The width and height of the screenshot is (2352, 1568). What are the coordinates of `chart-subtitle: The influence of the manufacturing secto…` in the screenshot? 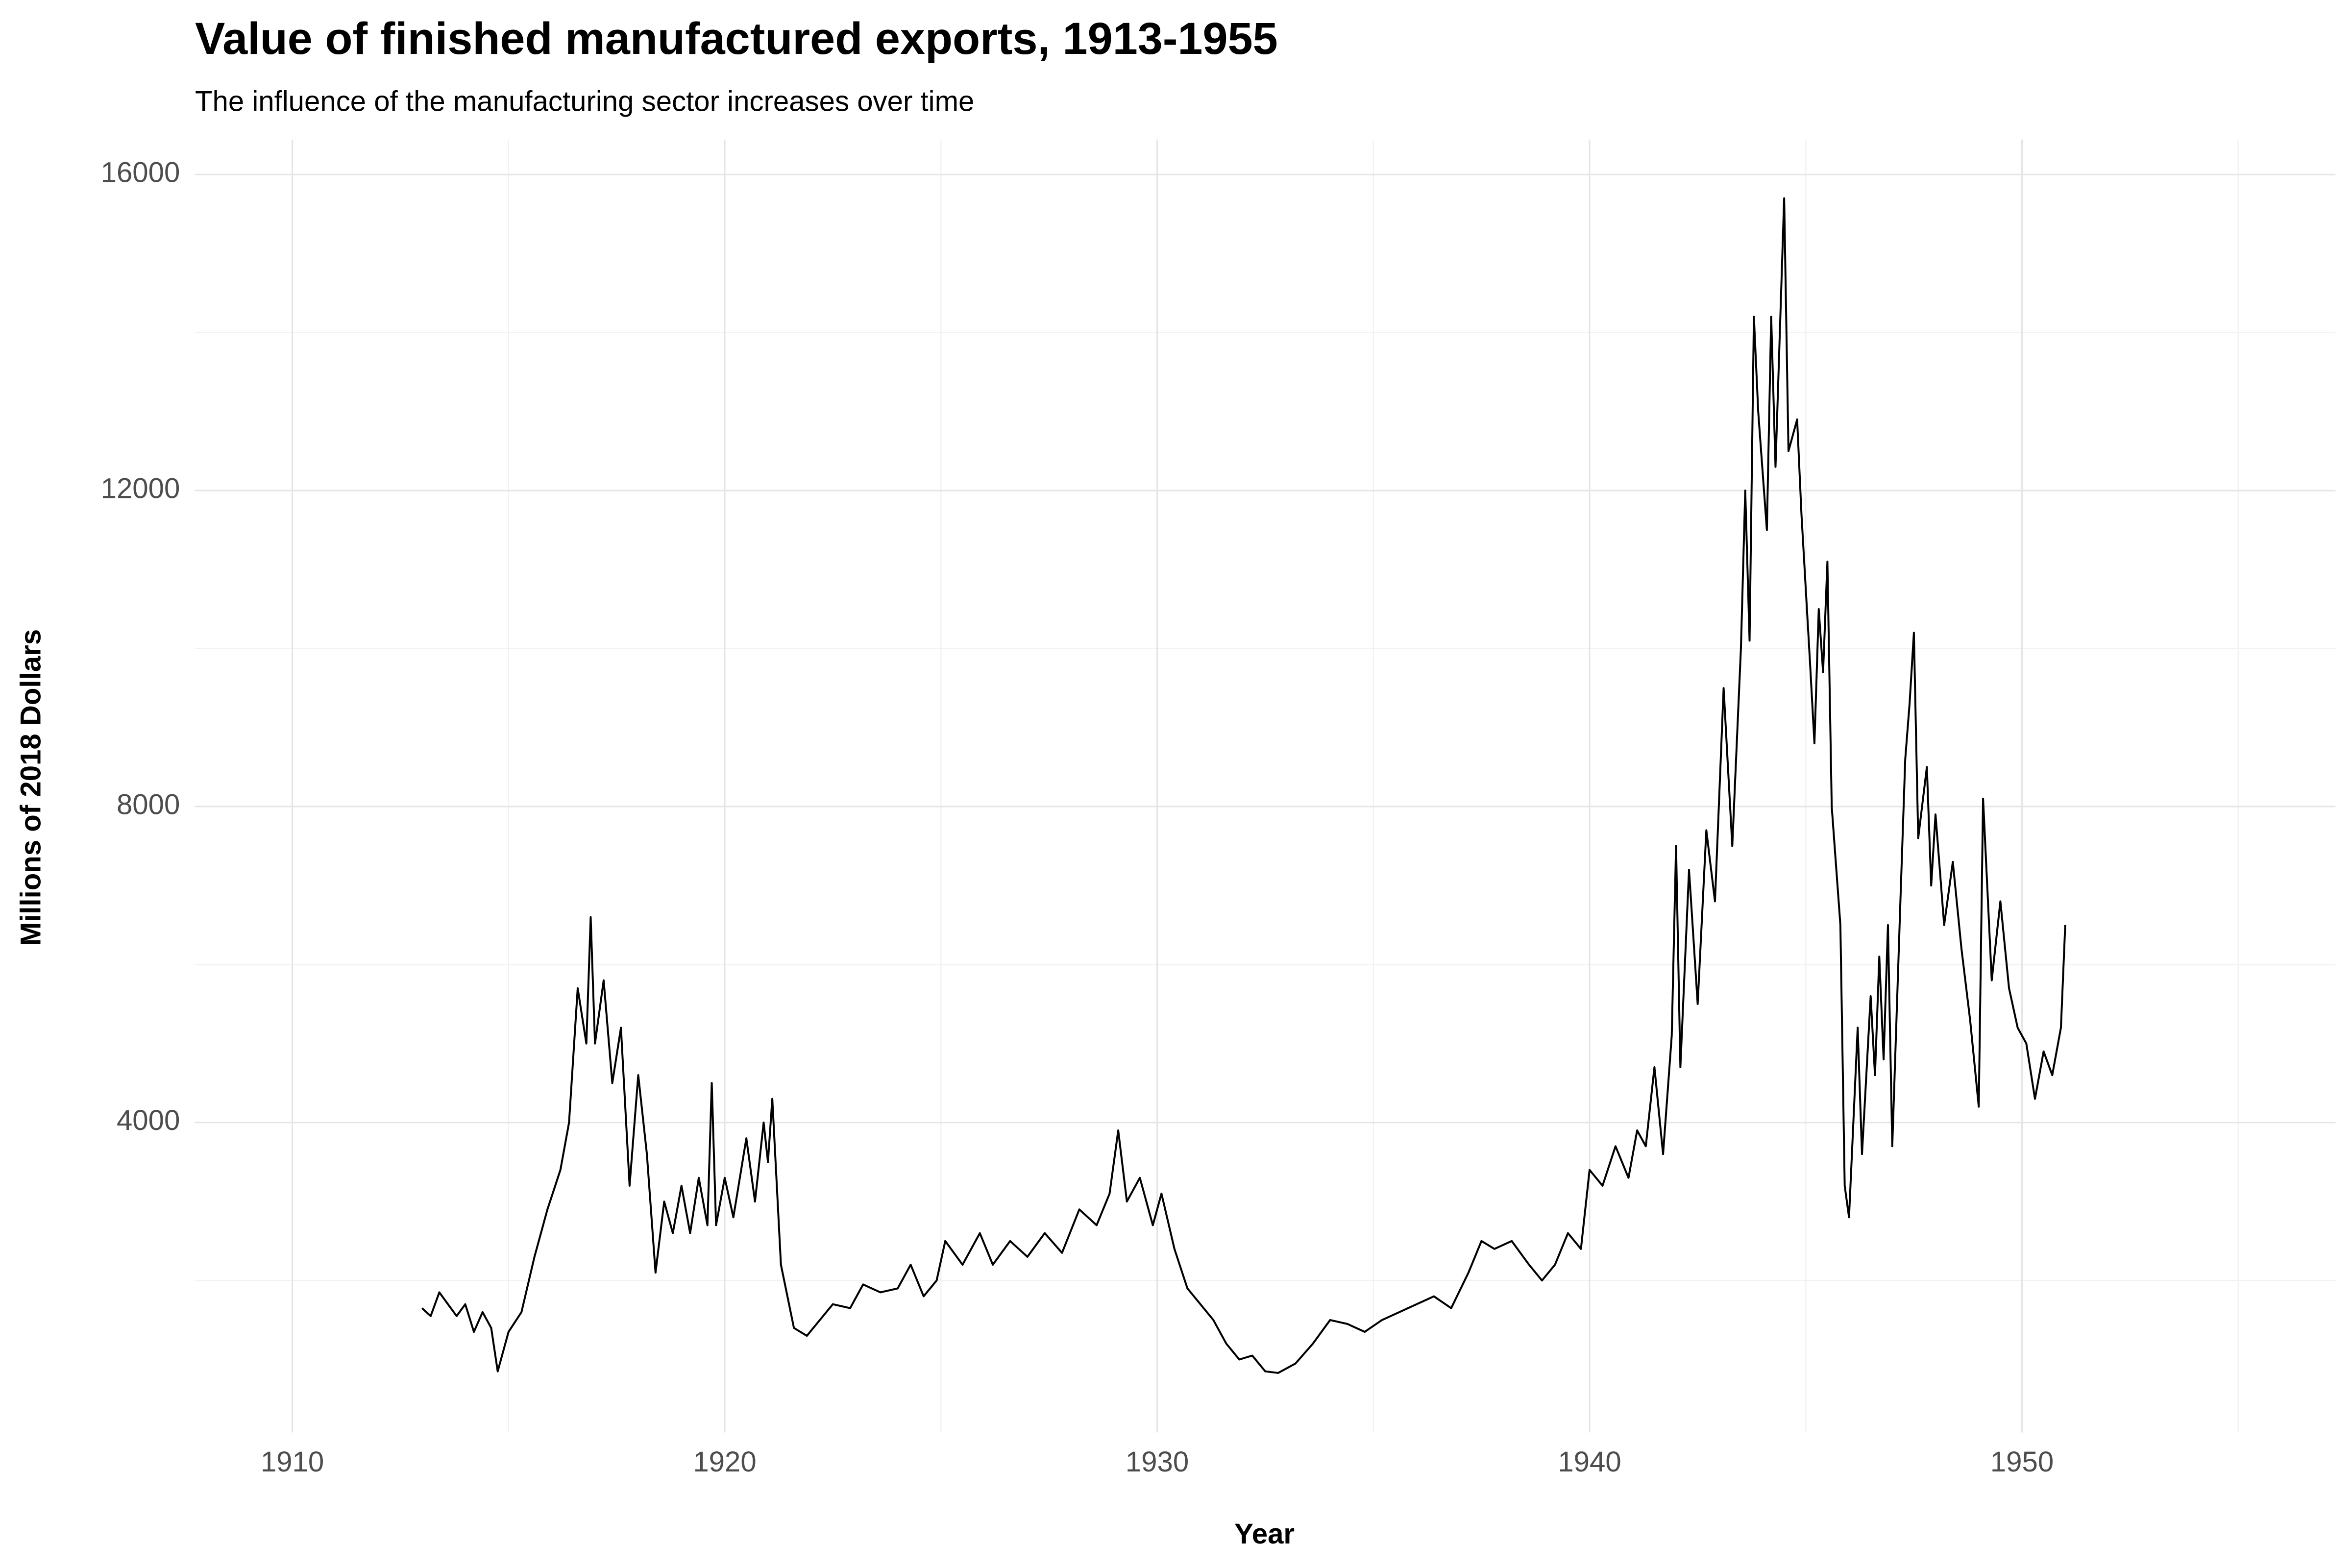 It's located at (584, 102).